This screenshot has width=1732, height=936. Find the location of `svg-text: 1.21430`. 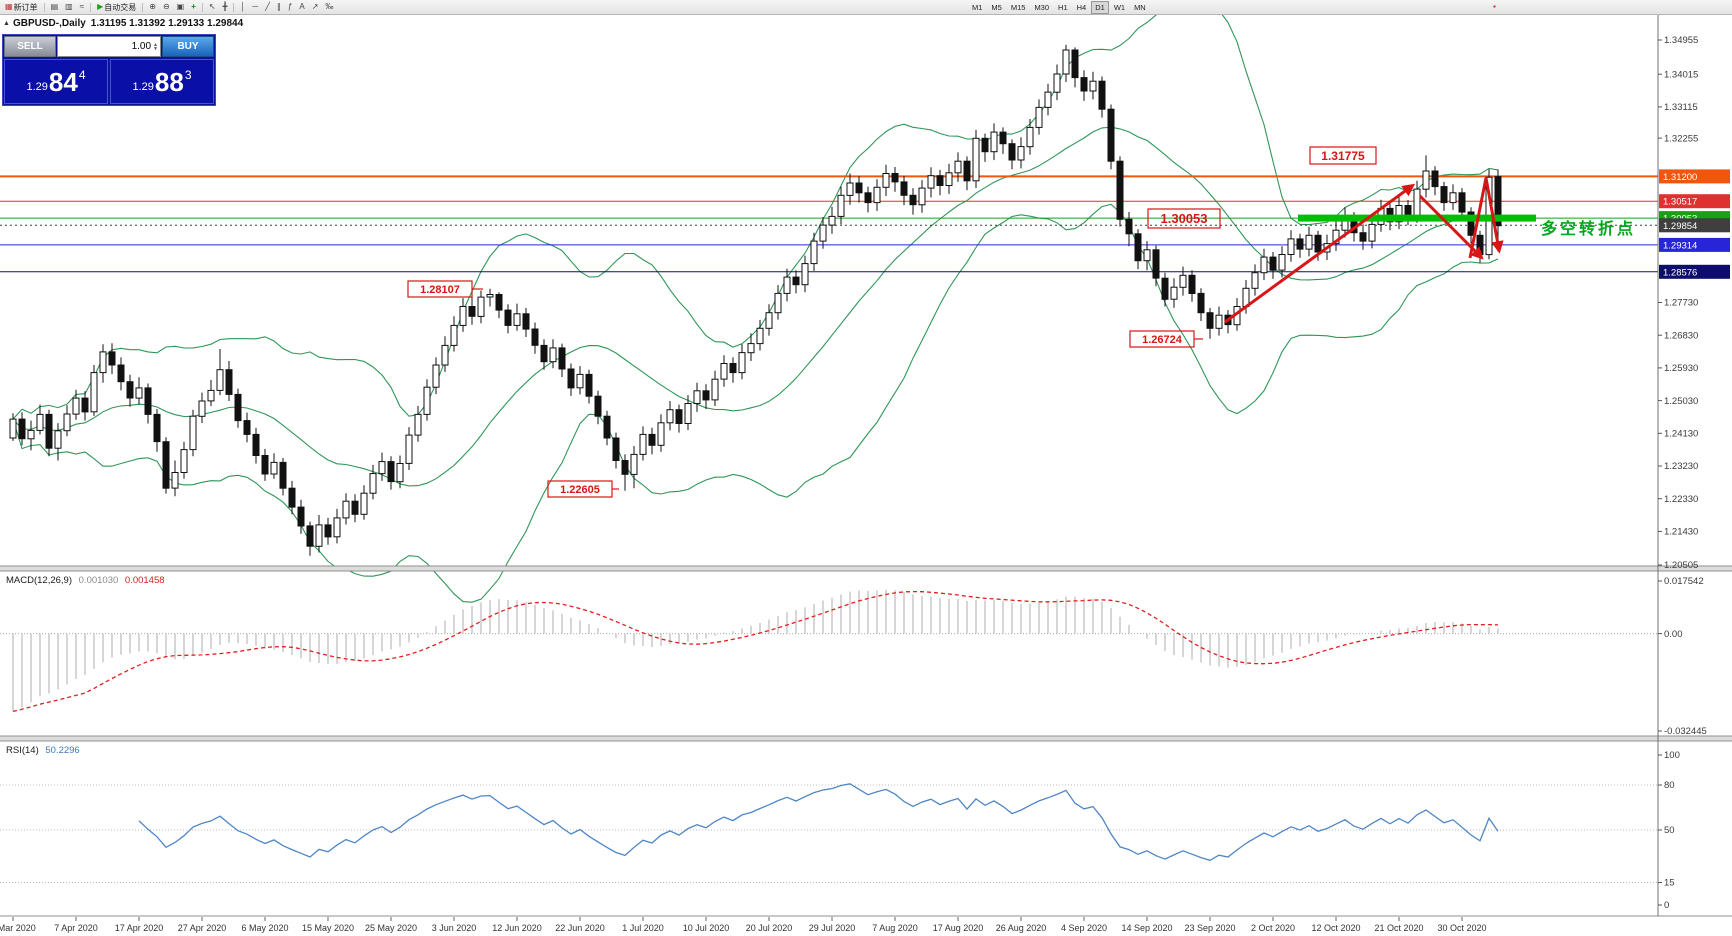

svg-text: 1.21430 is located at coordinates (1681, 532).